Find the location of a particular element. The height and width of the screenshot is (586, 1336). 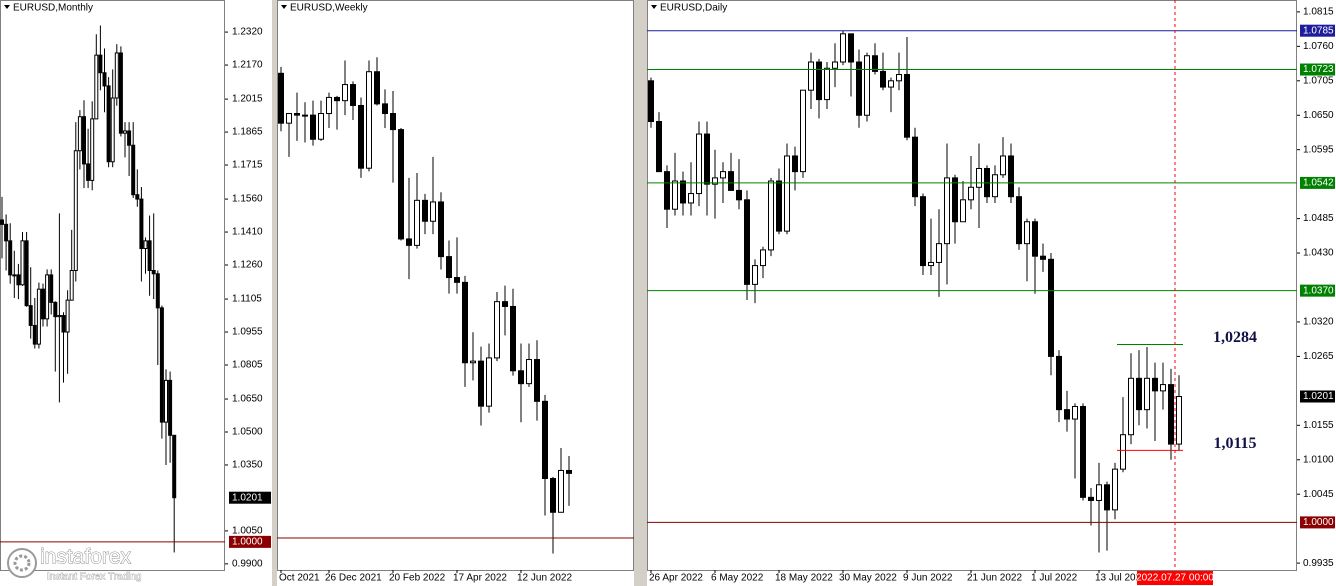

level-label: 1.0370 is located at coordinates (1318, 290).